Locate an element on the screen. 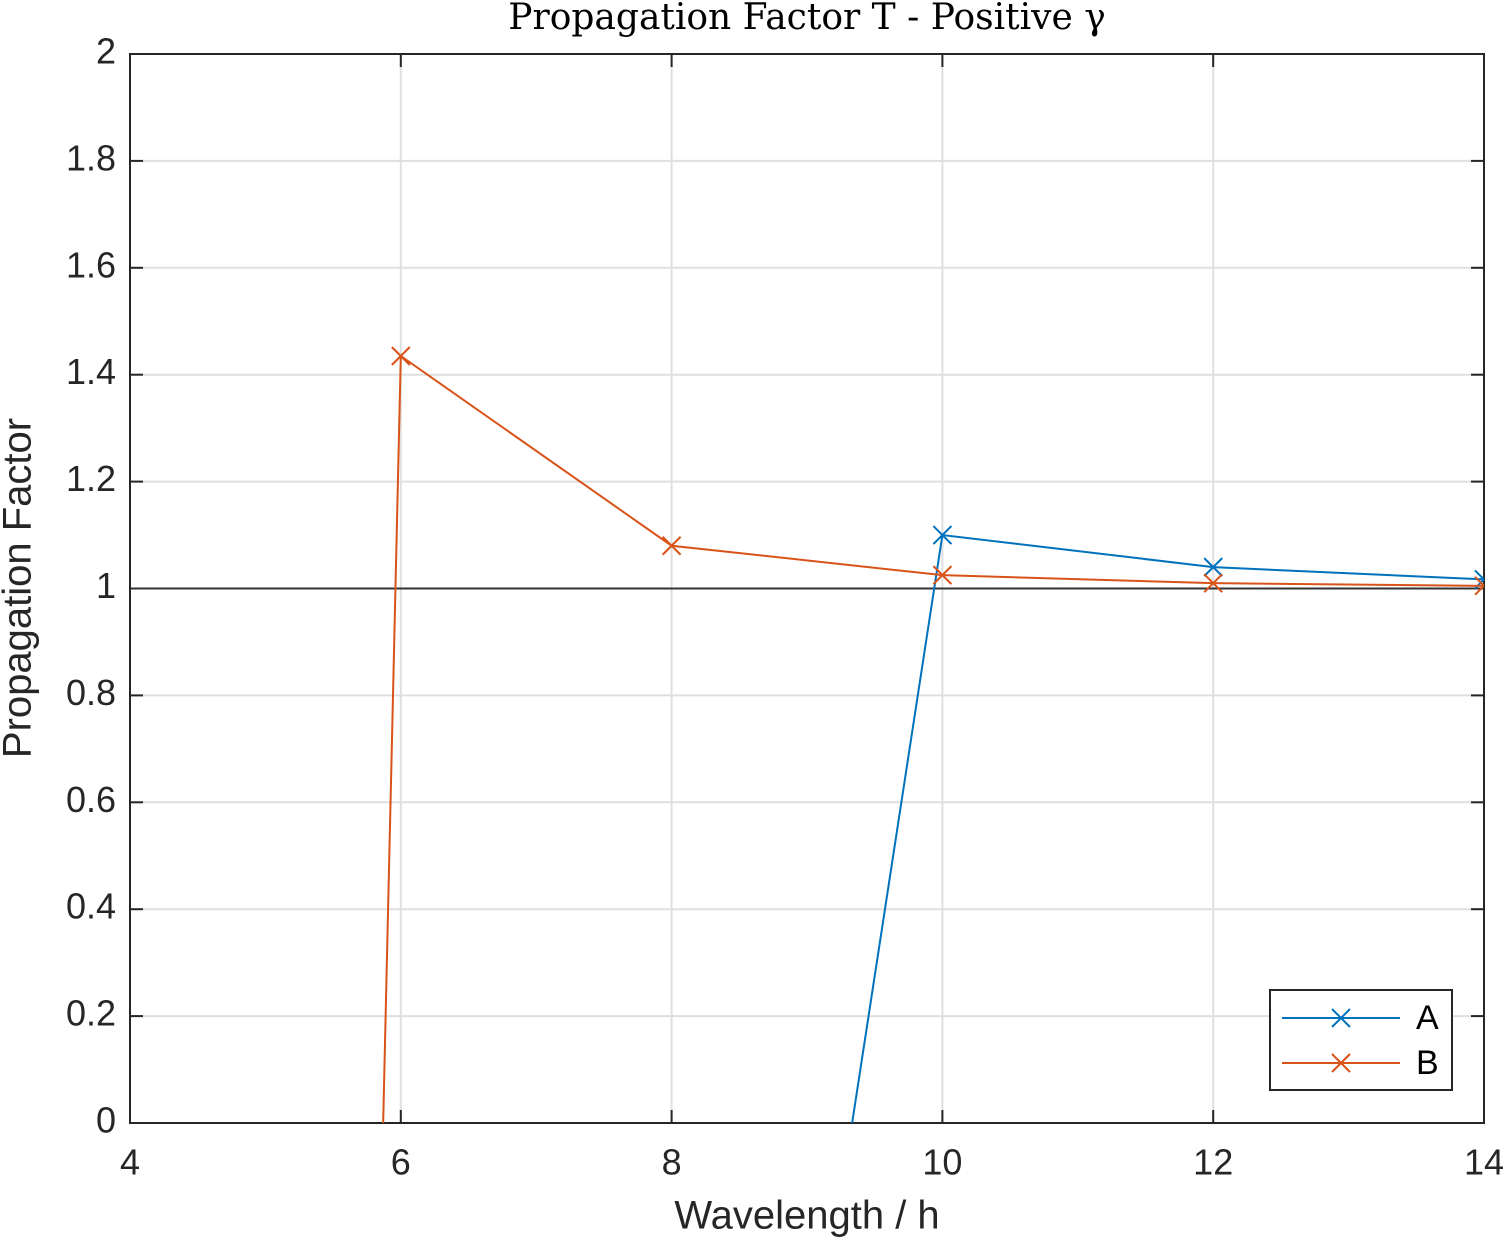 The image size is (1509, 1249). legend-label: A is located at coordinates (1427, 1018).